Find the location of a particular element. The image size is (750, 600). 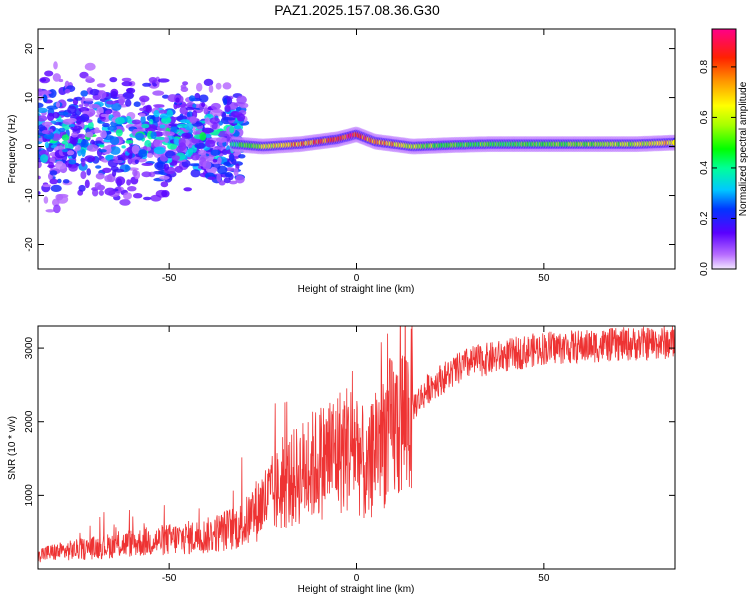

colorbar-tick-label: 0.4 is located at coordinates (704, 168).